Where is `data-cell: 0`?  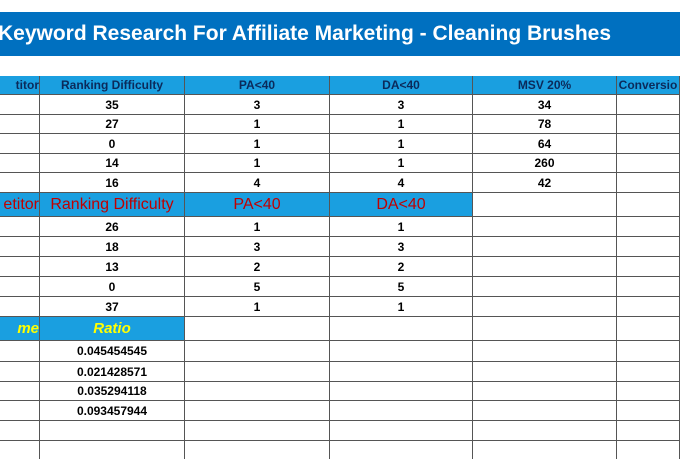
data-cell: 0 is located at coordinates (112, 287).